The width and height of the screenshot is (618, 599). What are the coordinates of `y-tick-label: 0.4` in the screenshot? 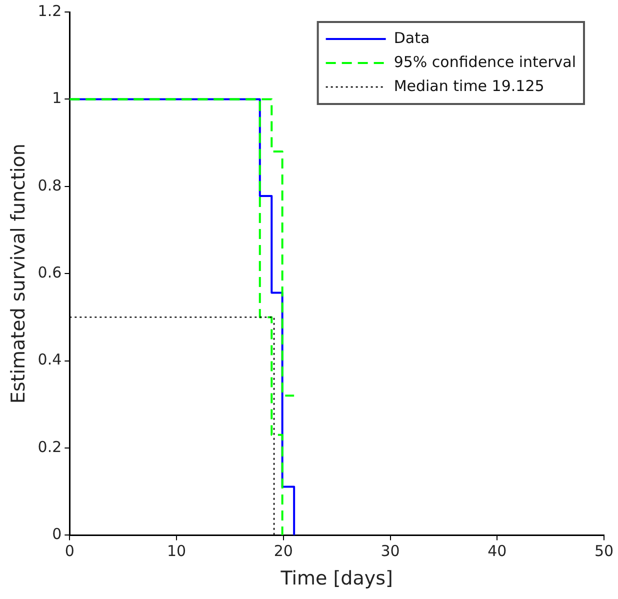 It's located at (50, 359).